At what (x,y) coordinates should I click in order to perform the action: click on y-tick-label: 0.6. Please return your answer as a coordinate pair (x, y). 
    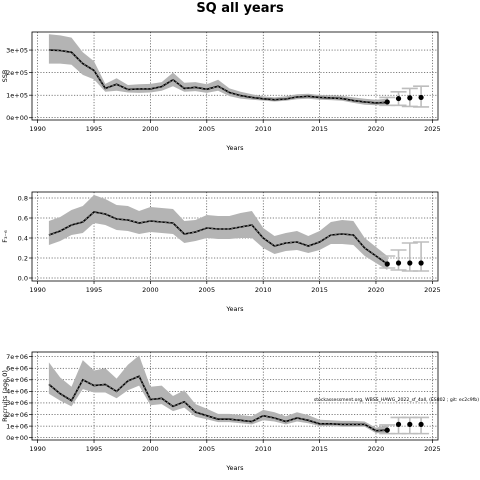
    Looking at the image, I should click on (23, 218).